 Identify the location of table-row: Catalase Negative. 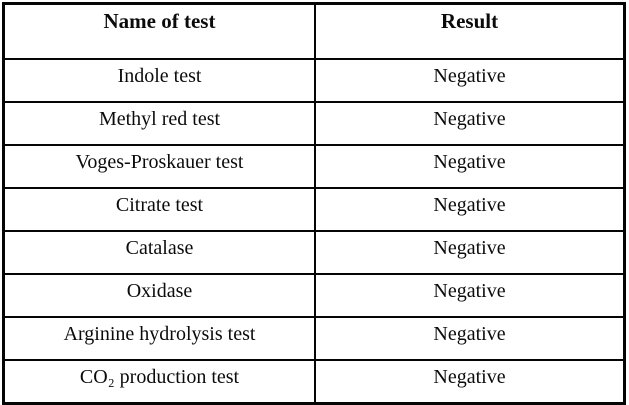
(314, 252).